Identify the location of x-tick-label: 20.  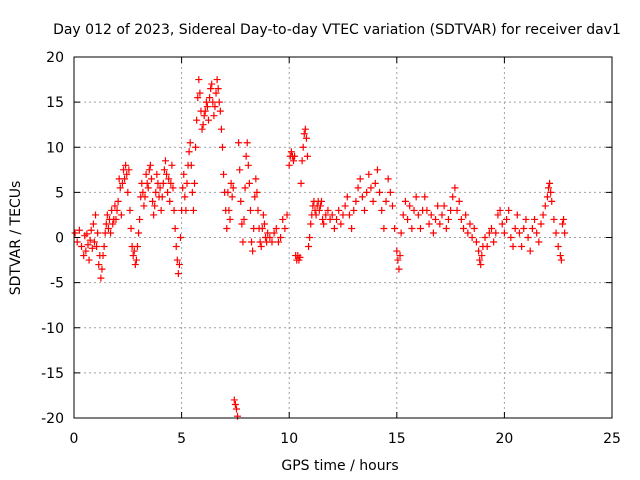
(504, 439).